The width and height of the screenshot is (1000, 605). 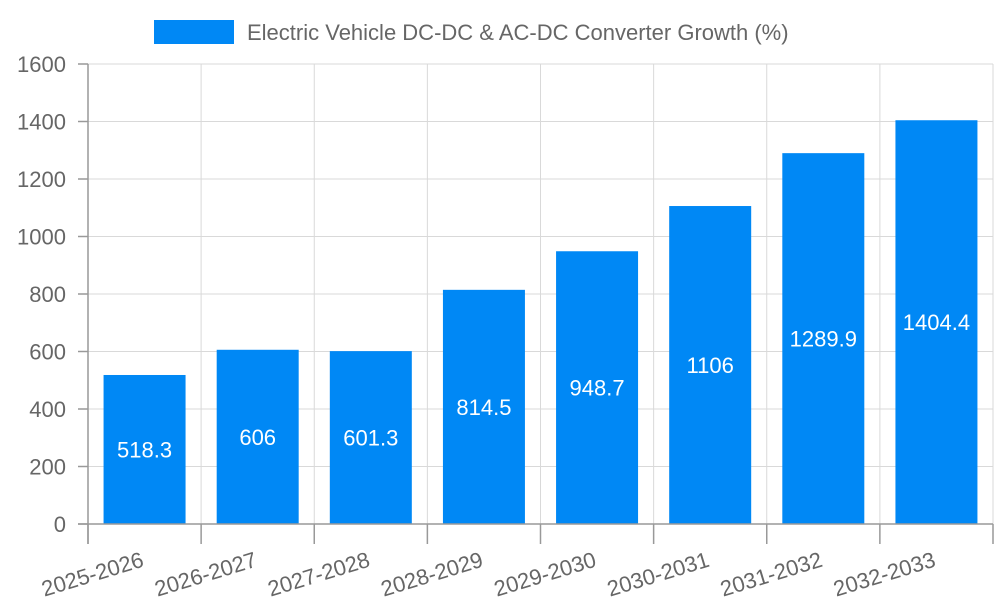 I want to click on bar-2032-2033, so click(x=936, y=322).